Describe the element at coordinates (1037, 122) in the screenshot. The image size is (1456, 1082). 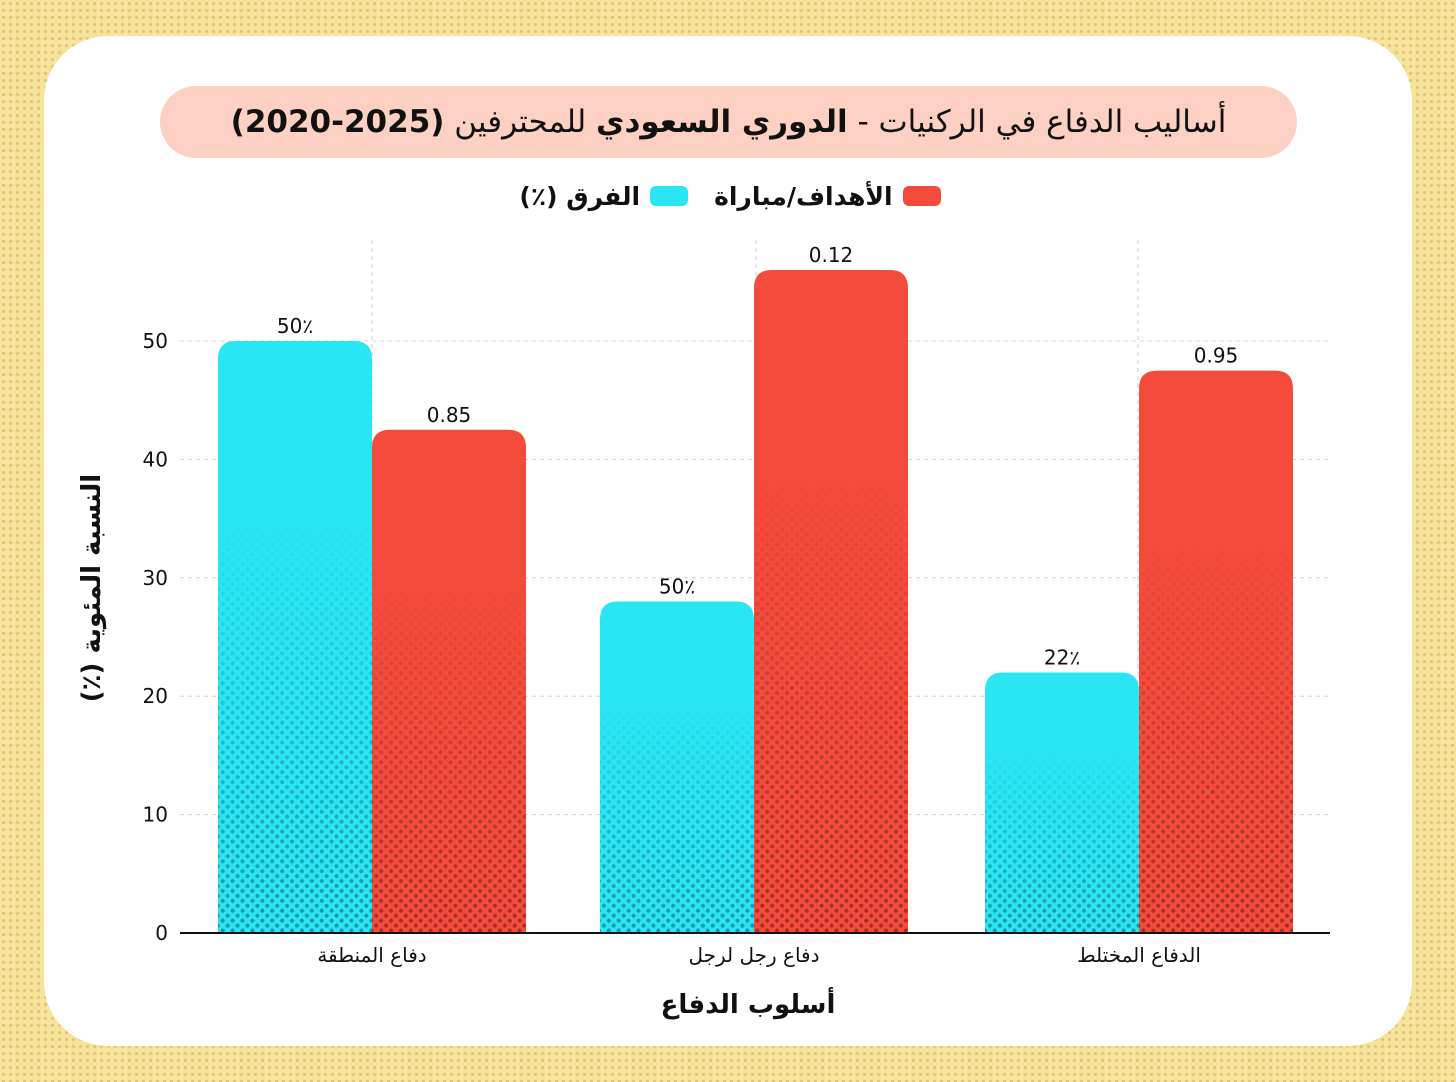
I see `title-prefix: أساليب الدفاع في الركنيات -` at that location.